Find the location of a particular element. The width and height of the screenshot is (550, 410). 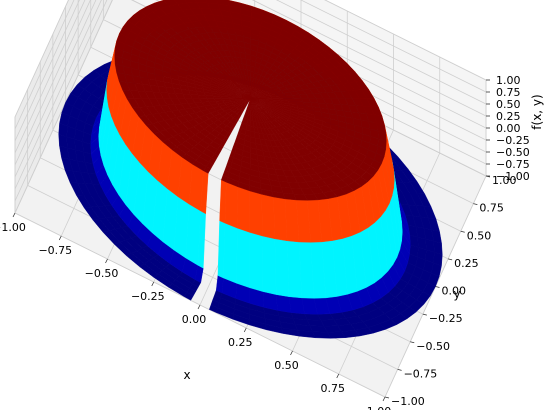

z-tick-label: 0.50 is located at coordinates (508, 104).